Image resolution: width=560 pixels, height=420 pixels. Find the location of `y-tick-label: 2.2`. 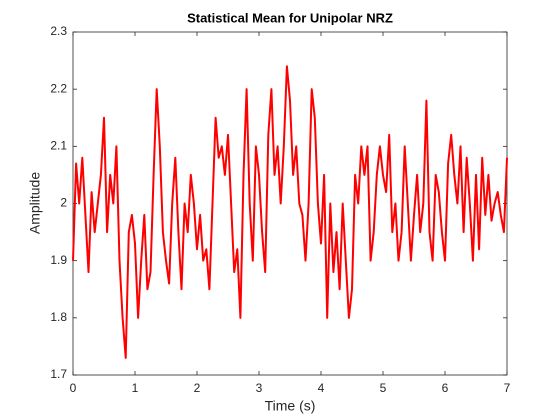

y-tick-label: 2.2 is located at coordinates (58, 88).